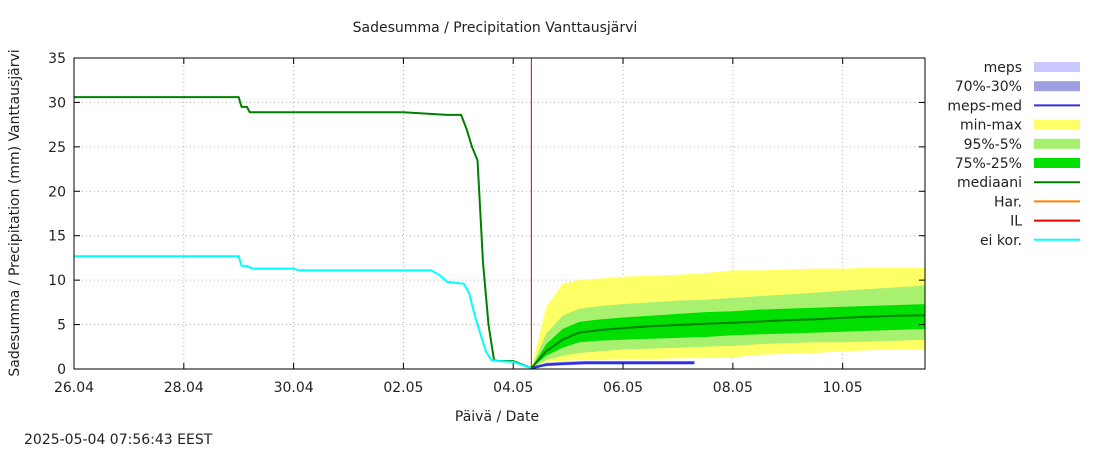 The height and width of the screenshot is (450, 1100). What do you see at coordinates (988, 164) in the screenshot?
I see `legend-label-75-25: 75%-25%` at bounding box center [988, 164].